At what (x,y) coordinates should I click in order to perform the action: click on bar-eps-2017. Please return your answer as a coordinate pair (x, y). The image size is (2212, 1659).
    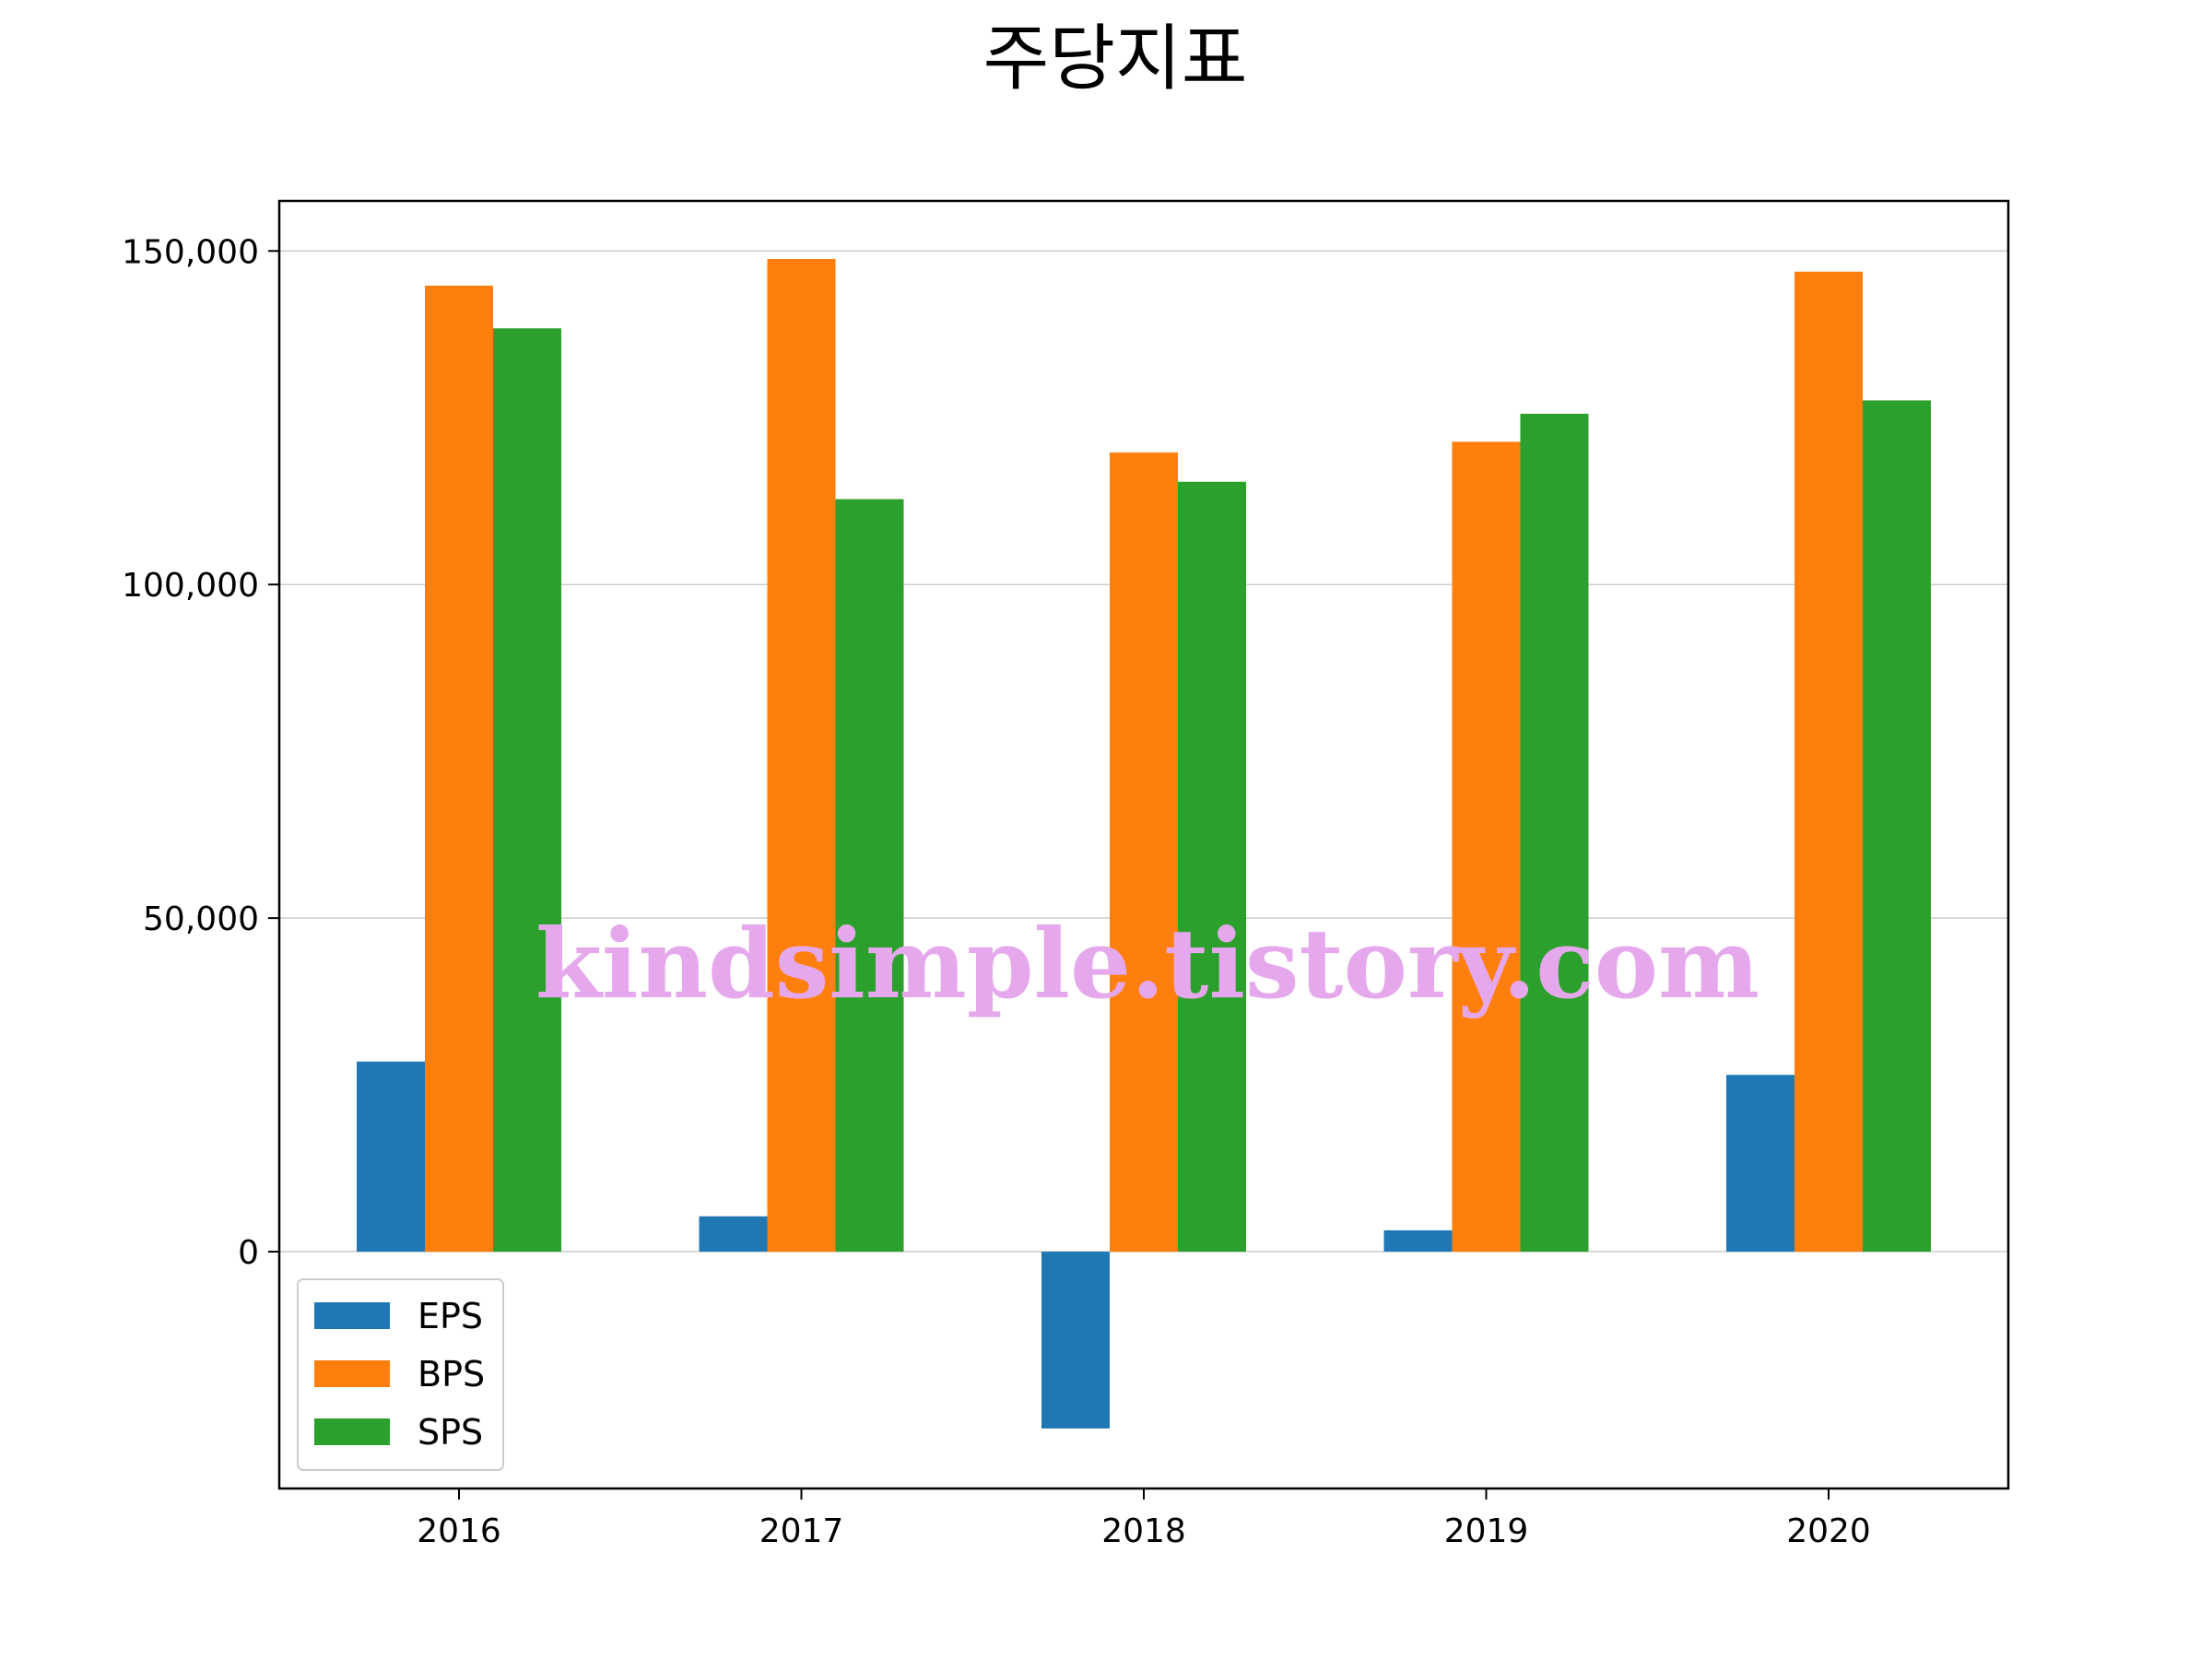
    Looking at the image, I should click on (733, 1234).